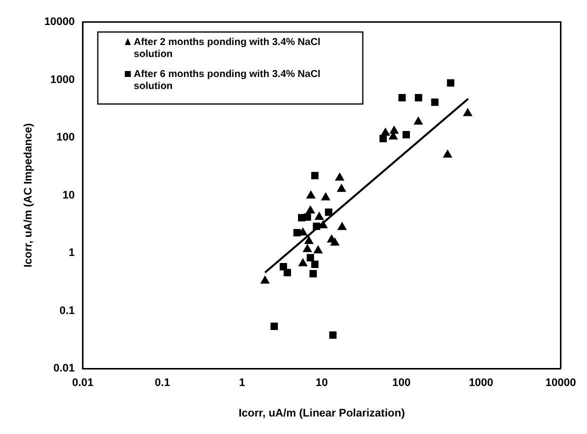 This screenshot has height=434, width=587. Describe the element at coordinates (242, 383) in the screenshot. I see `x-tick-label: 1` at that location.